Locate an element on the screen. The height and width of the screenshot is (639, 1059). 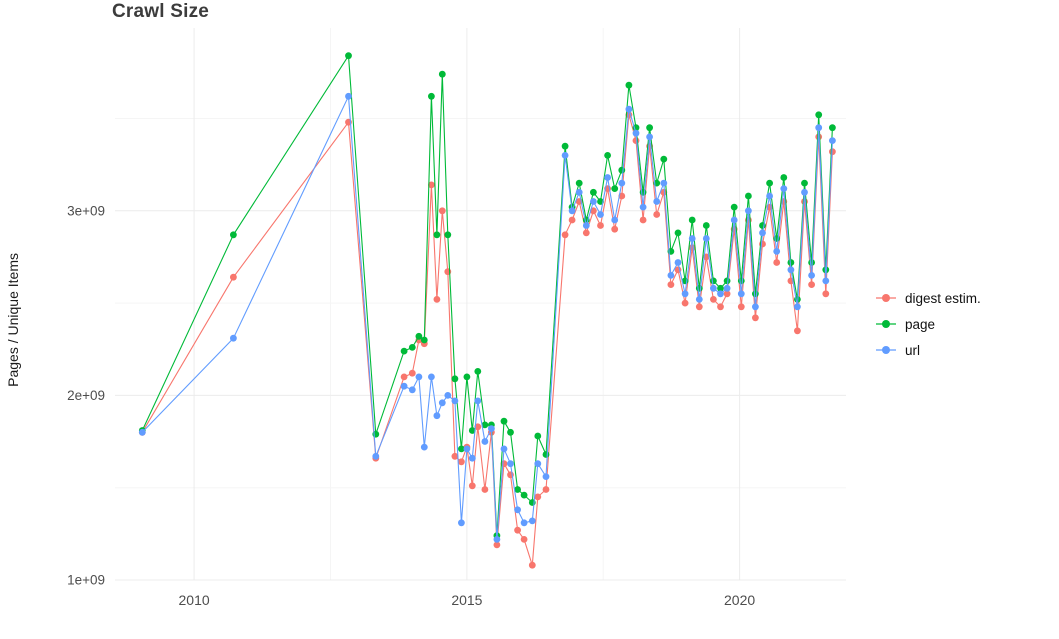
legend-label: page is located at coordinates (920, 324).